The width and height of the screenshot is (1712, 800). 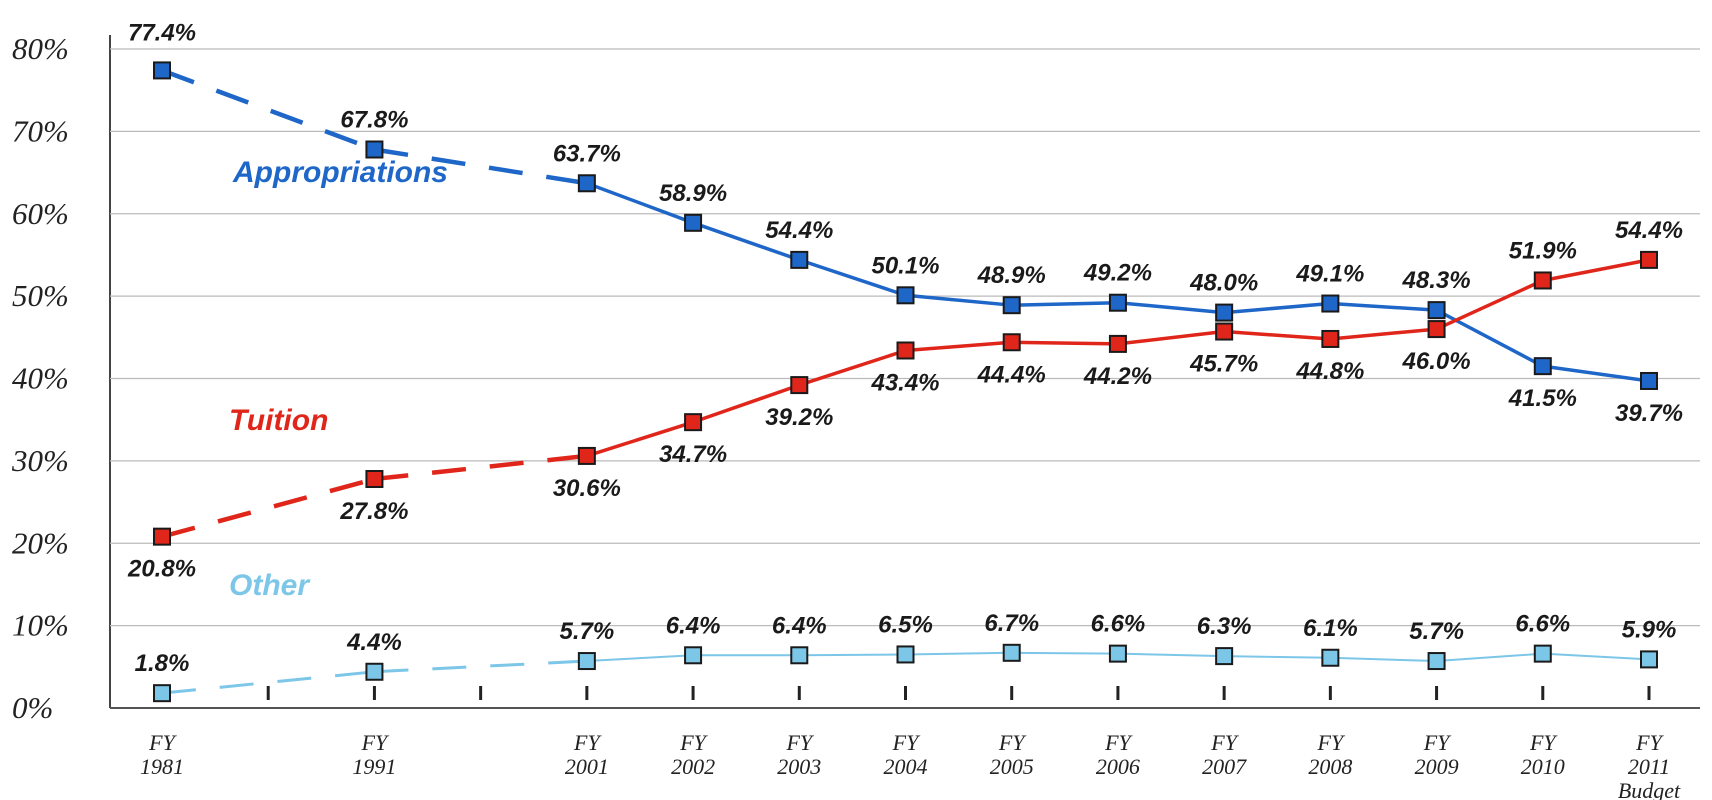 I want to click on series-label: Tuition, so click(x=278, y=420).